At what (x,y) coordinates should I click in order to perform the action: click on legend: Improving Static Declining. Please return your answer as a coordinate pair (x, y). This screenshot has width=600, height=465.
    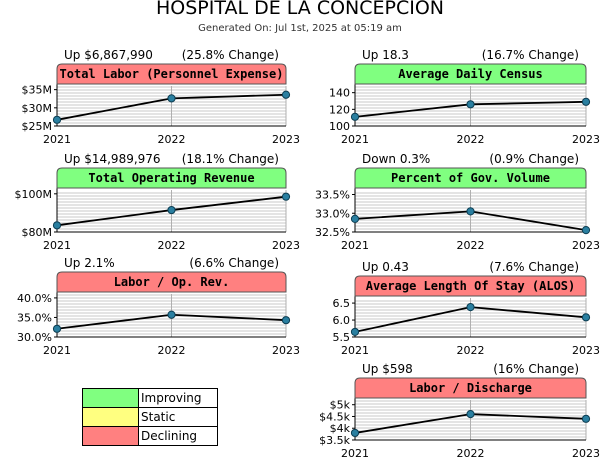
    Looking at the image, I should click on (150, 417).